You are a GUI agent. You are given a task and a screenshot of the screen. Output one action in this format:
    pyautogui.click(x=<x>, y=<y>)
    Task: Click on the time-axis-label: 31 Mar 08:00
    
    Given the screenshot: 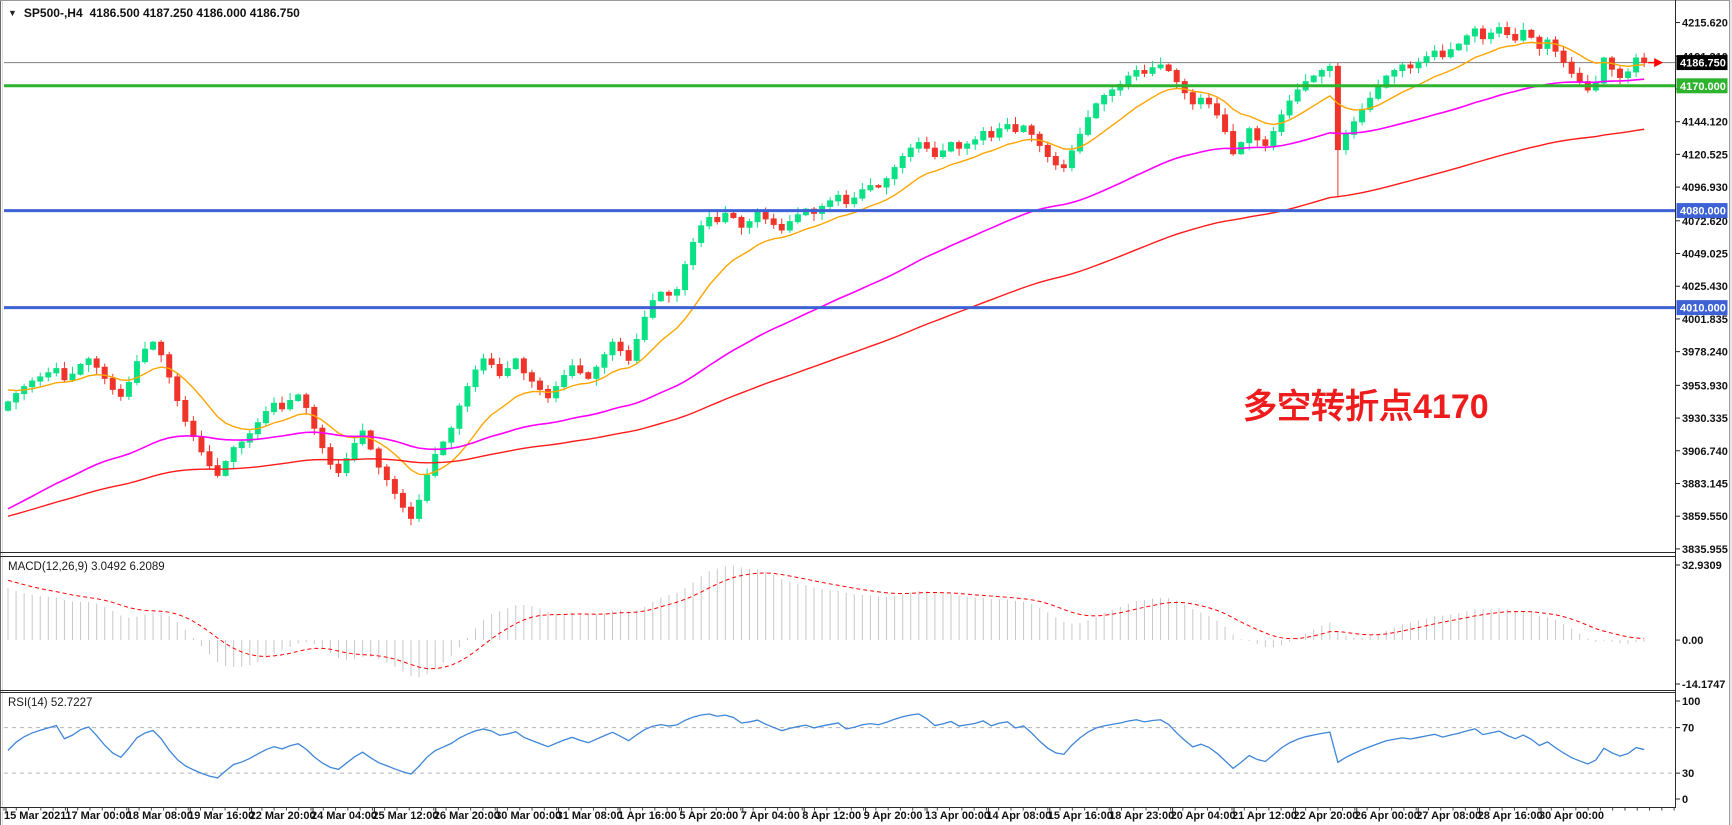 What is the action you would take?
    pyautogui.click(x=589, y=816)
    